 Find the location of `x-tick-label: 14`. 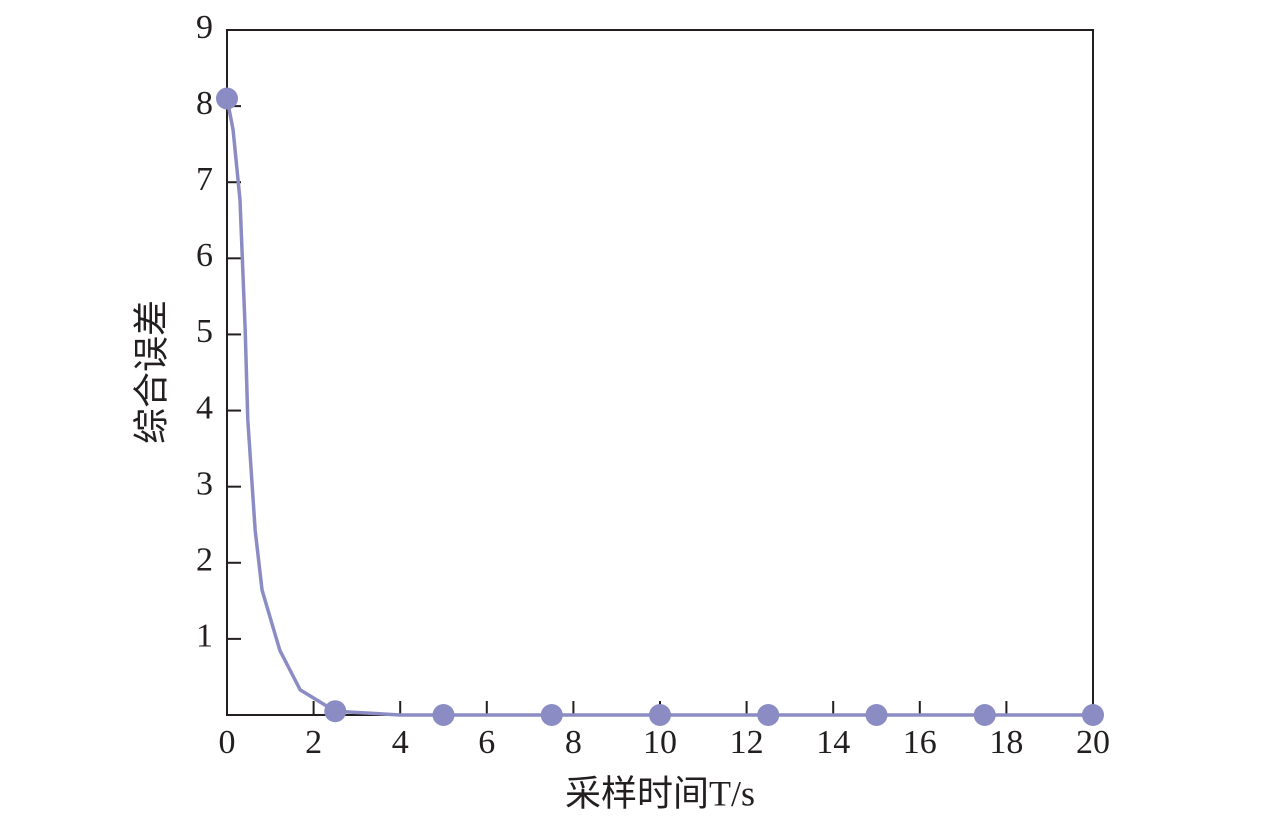

x-tick-label: 14 is located at coordinates (833, 742).